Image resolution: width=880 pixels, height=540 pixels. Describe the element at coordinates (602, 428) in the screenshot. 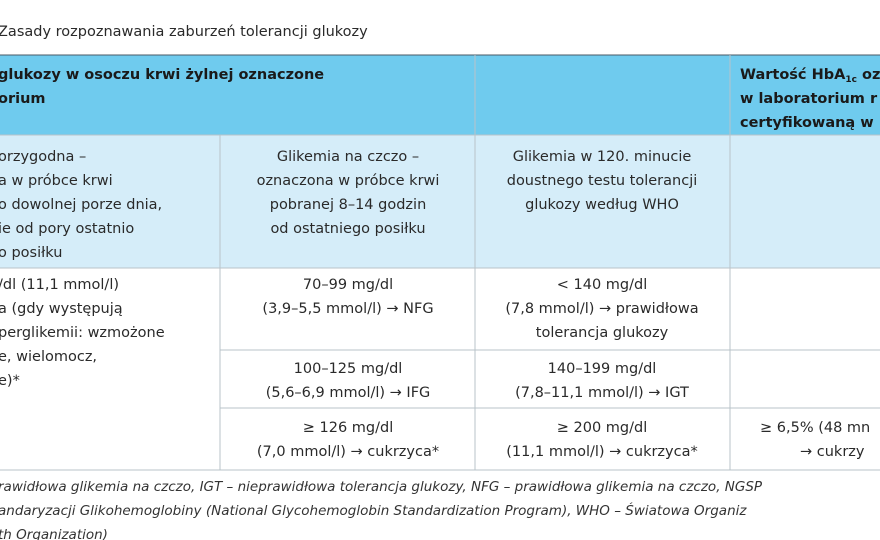

I see `cell-text: ≥ 200 mg/dl` at that location.